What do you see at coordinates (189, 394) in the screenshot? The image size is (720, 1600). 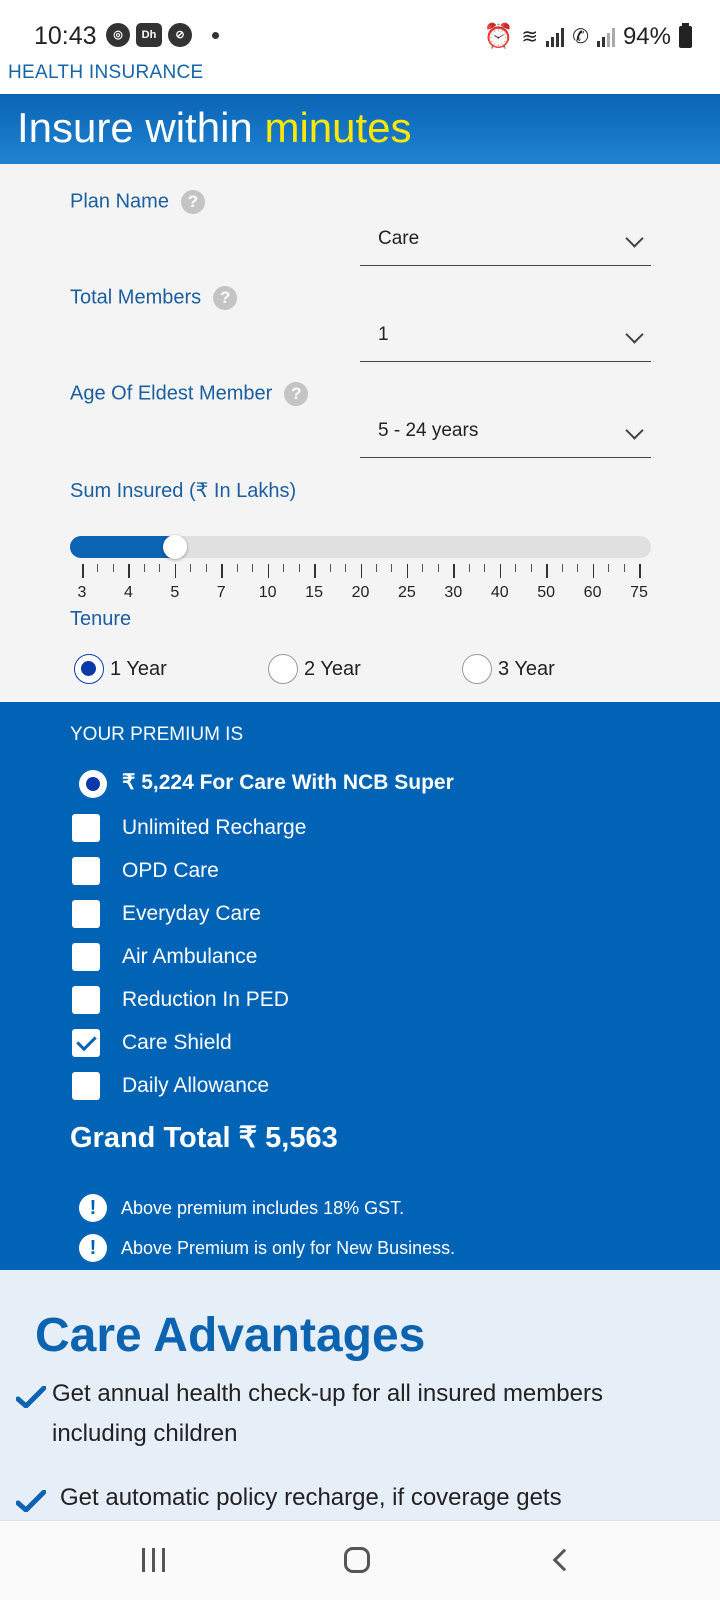 I see `eldest-age-label: Age Of Eldest Member?` at bounding box center [189, 394].